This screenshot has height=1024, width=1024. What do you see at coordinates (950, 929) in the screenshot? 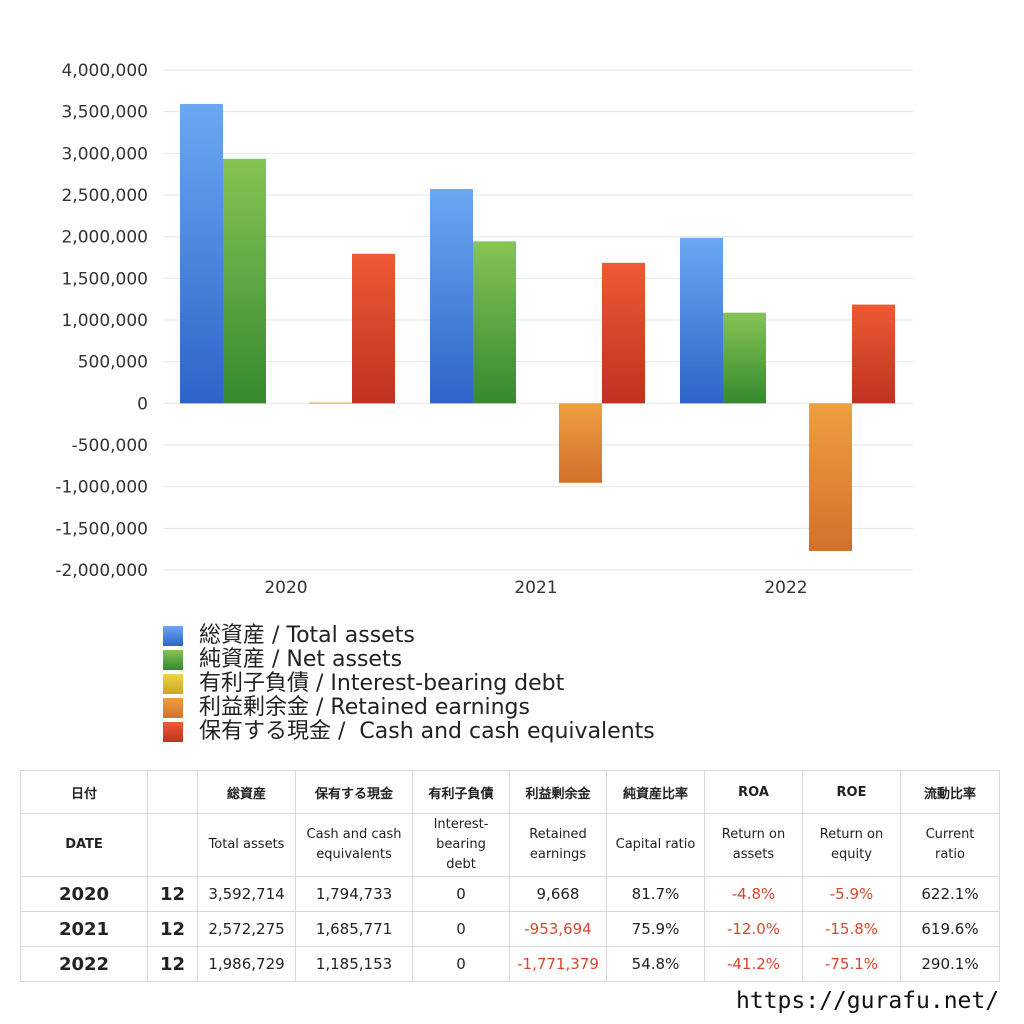
I see `cell-current-ratio: 619.6%` at bounding box center [950, 929].